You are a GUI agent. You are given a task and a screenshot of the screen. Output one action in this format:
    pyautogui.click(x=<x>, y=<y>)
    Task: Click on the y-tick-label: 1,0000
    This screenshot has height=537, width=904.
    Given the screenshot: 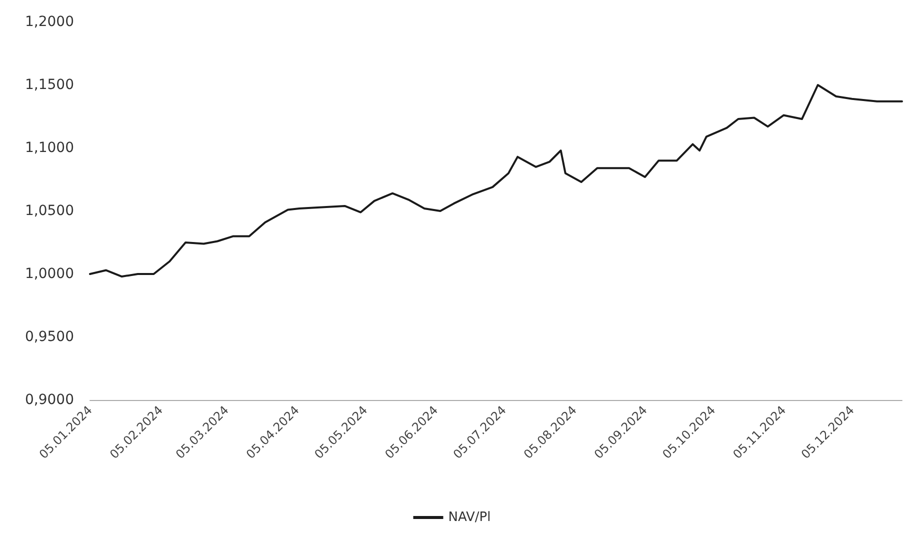 What is the action you would take?
    pyautogui.click(x=49, y=274)
    